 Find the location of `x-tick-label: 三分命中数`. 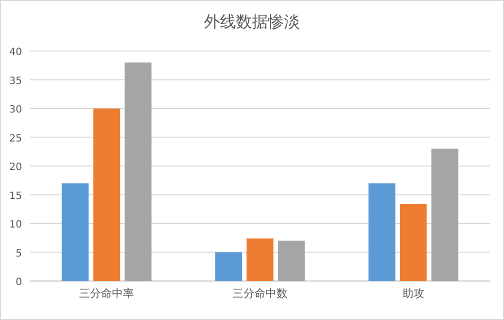

x-tick-label: 三分命中数 is located at coordinates (260, 293).